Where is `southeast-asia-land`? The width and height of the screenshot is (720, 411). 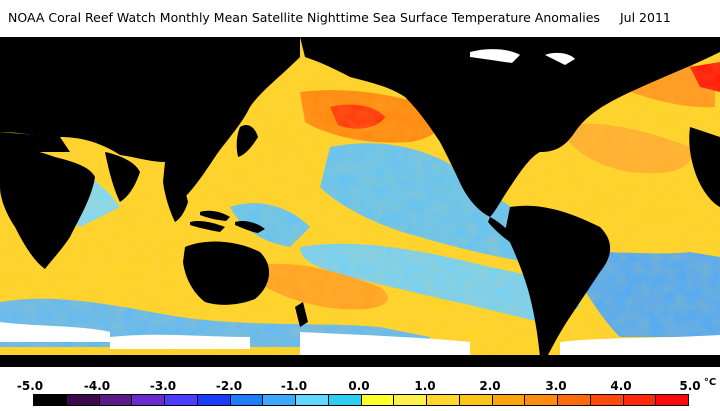 southeast-asia-land is located at coordinates (175, 192).